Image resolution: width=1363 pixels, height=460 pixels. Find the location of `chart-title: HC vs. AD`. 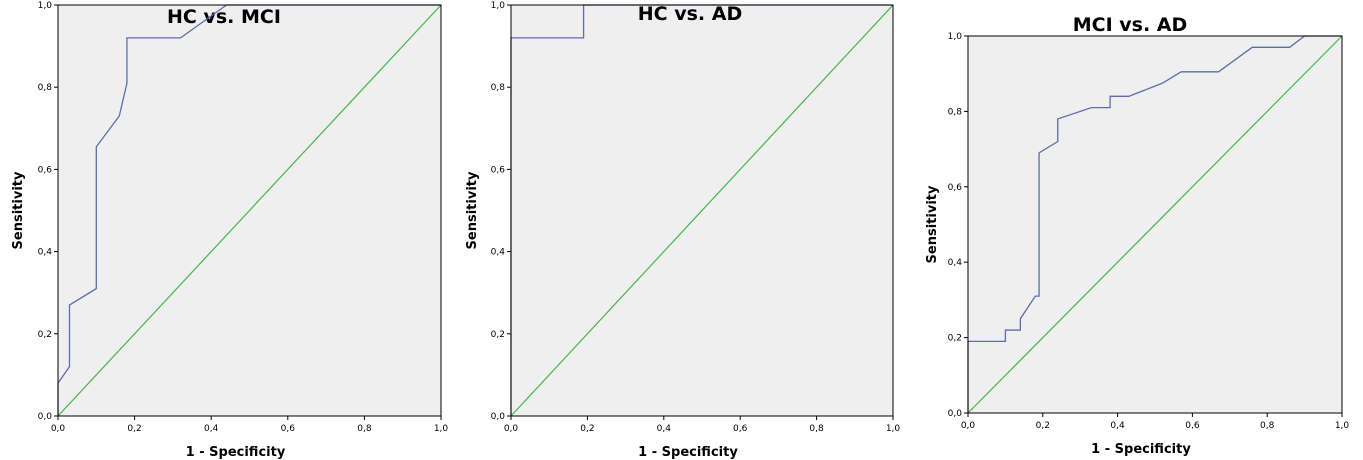

chart-title: HC vs. AD is located at coordinates (690, 14).